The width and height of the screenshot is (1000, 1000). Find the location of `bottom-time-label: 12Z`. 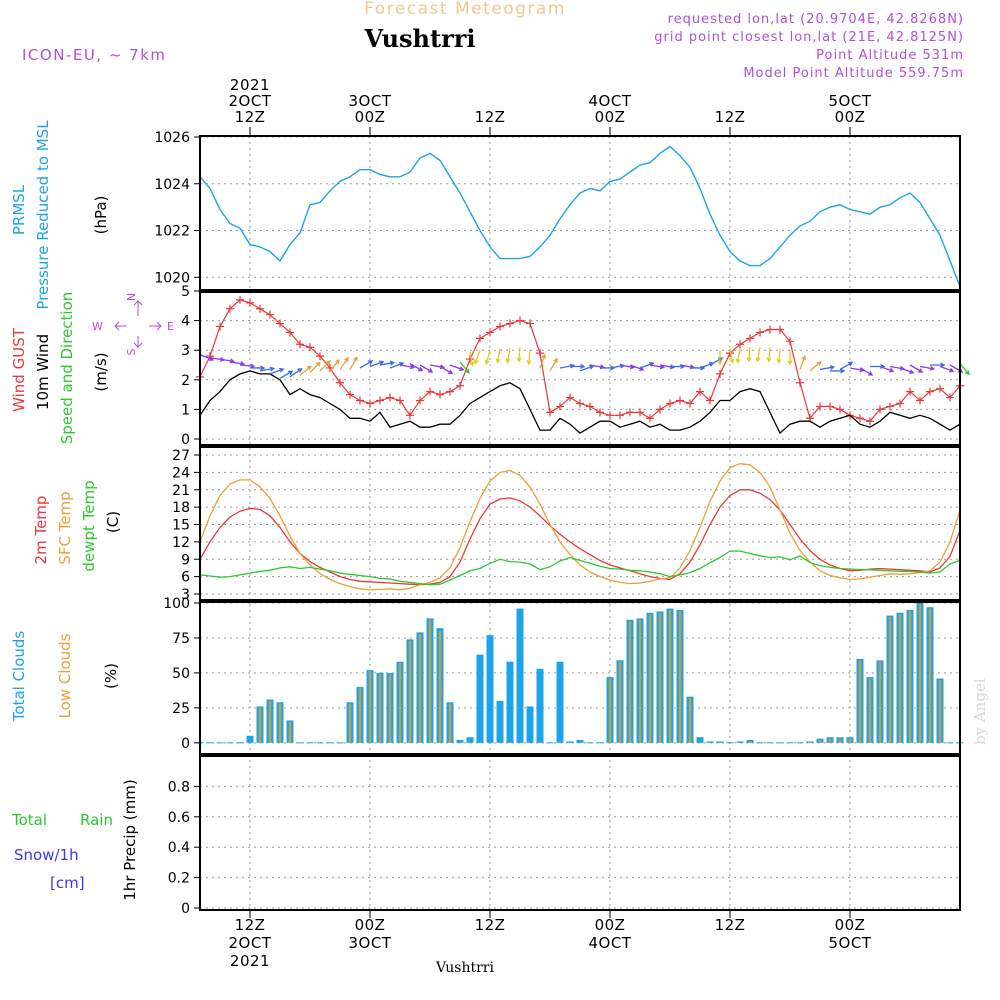

bottom-time-label: 12Z is located at coordinates (490, 925).